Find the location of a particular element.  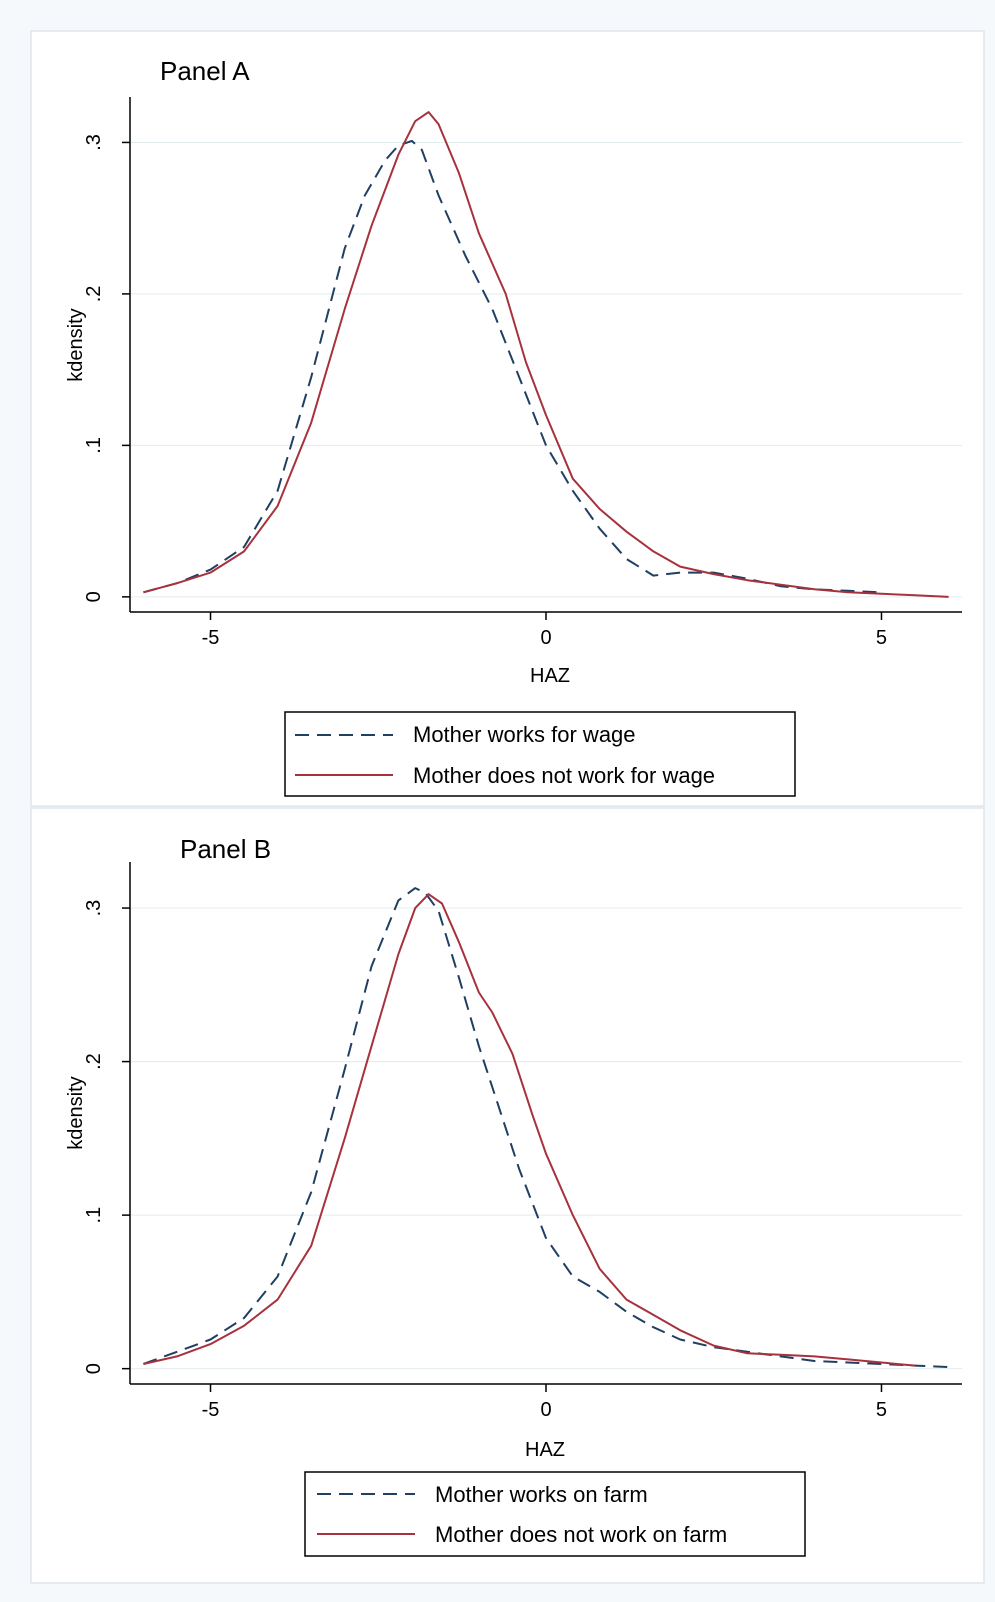

panel-b-xtick-label: 5 is located at coordinates (881, 1410).